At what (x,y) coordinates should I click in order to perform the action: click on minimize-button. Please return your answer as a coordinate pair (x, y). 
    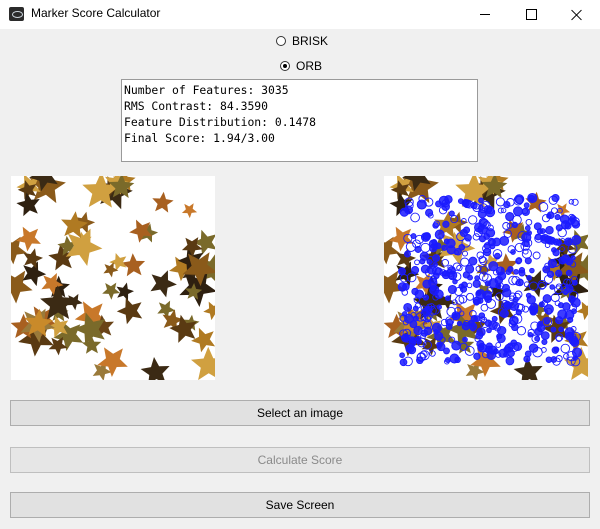
    Looking at the image, I should click on (485, 14).